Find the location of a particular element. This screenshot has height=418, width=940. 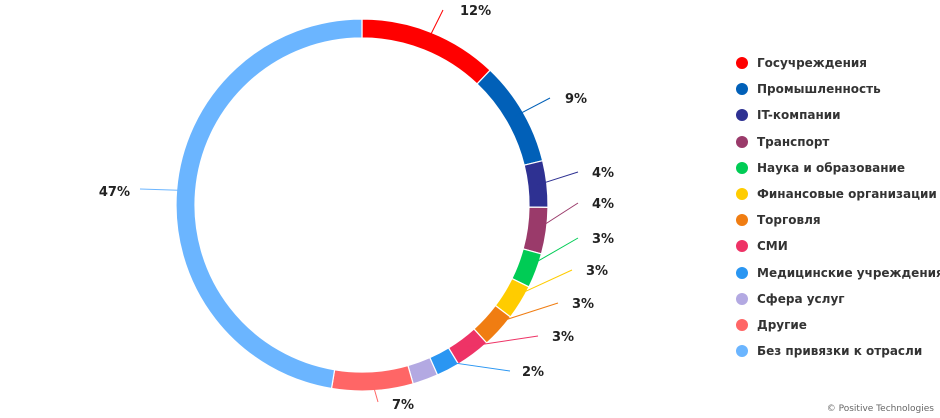

legend-label: Наука и образование is located at coordinates (831, 167).